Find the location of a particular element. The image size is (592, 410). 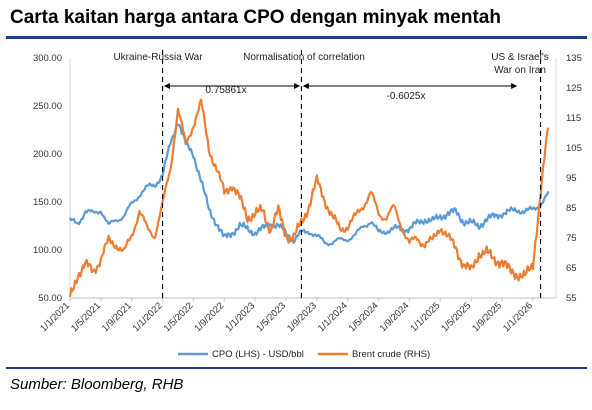

event-label-normalisation: Normalisation of correlation is located at coordinates (304, 57).